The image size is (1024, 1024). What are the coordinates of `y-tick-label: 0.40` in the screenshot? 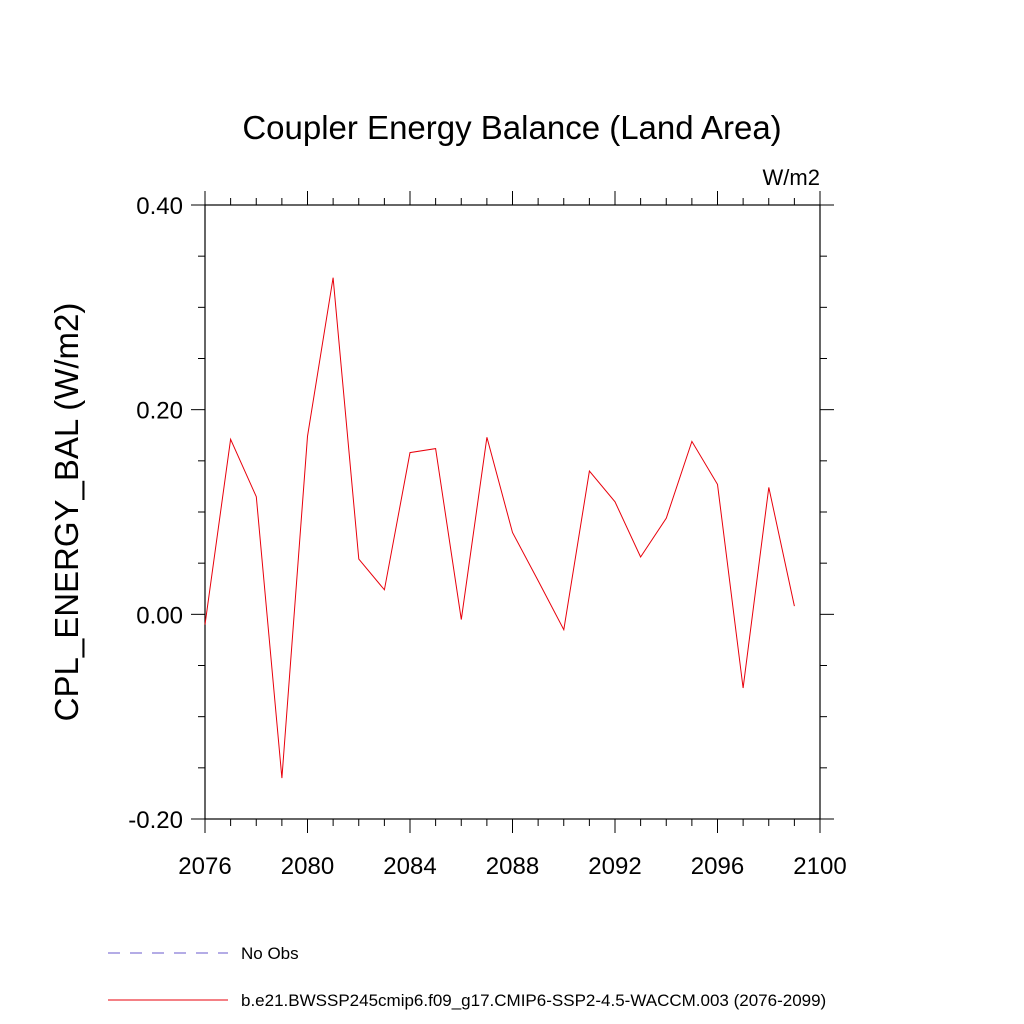 It's located at (159, 206).